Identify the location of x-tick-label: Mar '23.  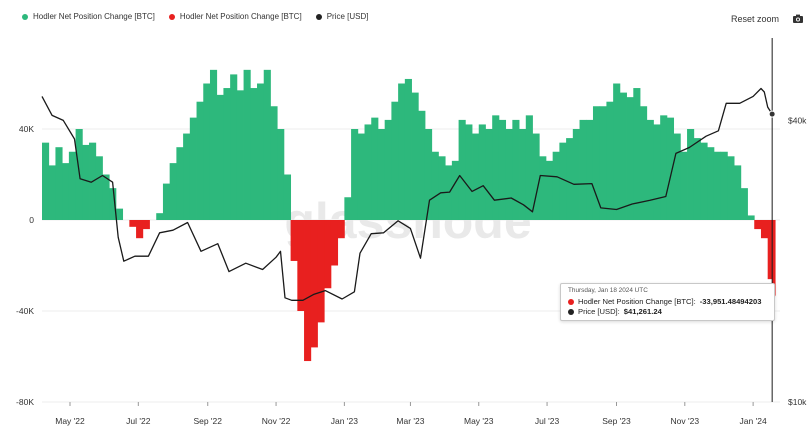
(410, 421).